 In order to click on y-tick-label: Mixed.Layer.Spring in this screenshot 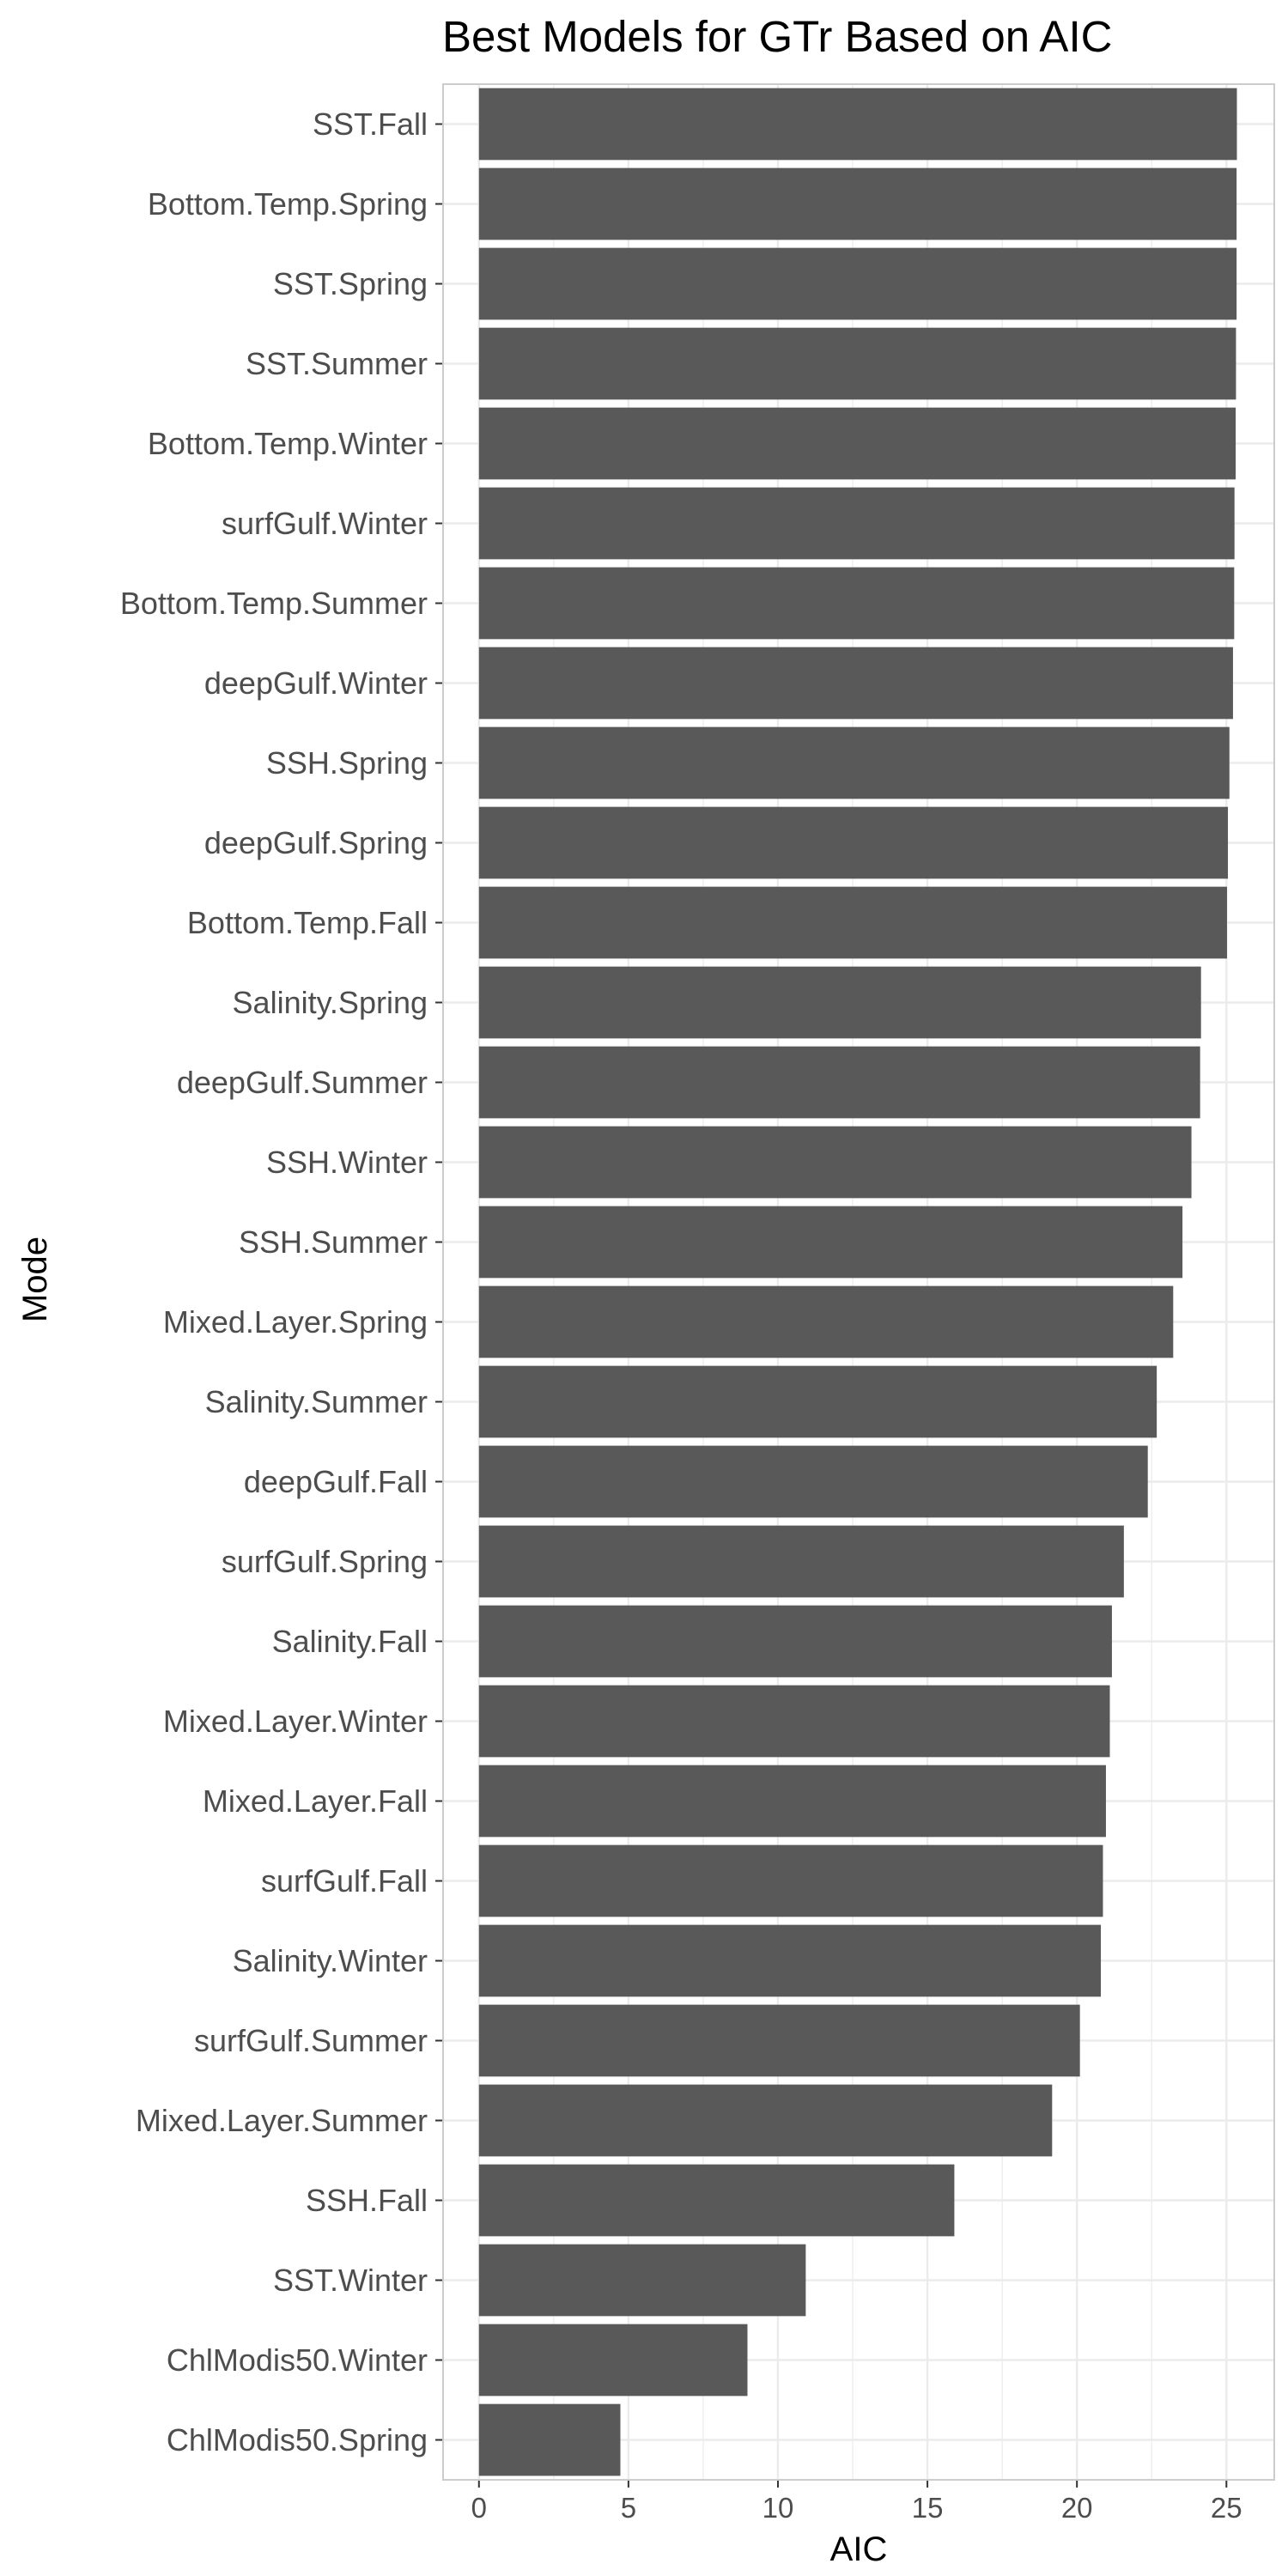, I will do `click(295, 1322)`.